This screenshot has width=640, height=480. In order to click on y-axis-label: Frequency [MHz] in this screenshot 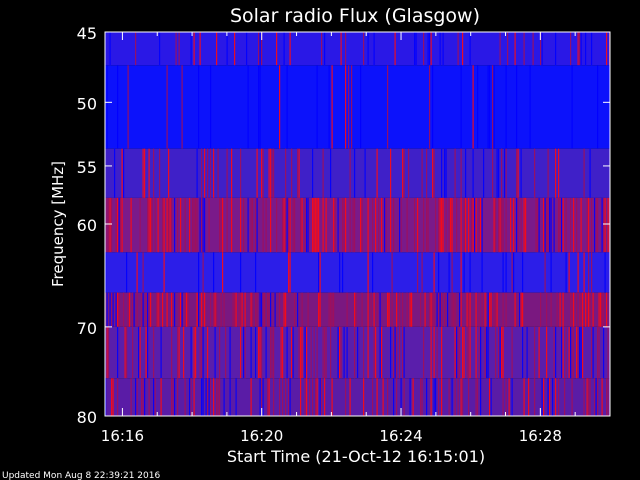, I will do `click(58, 224)`.